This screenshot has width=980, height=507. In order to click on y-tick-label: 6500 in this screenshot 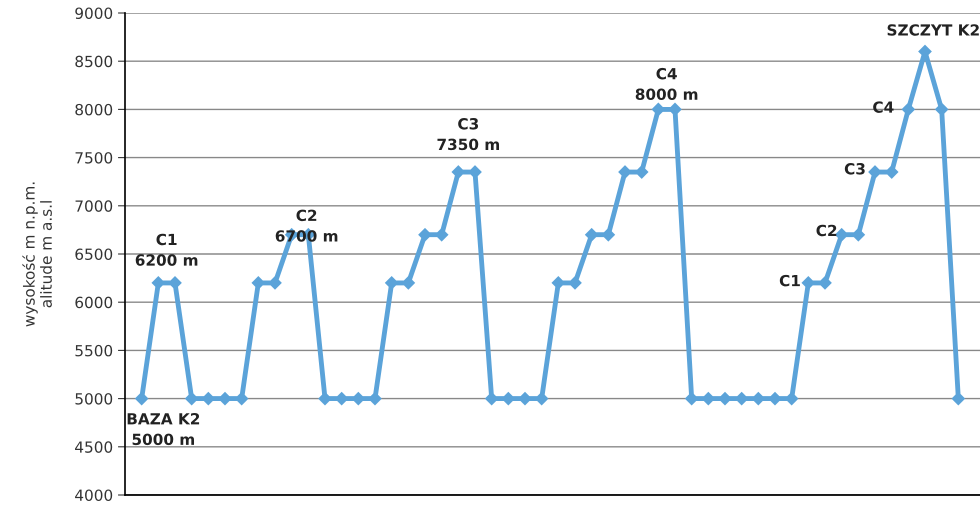, I will do `click(93, 254)`.